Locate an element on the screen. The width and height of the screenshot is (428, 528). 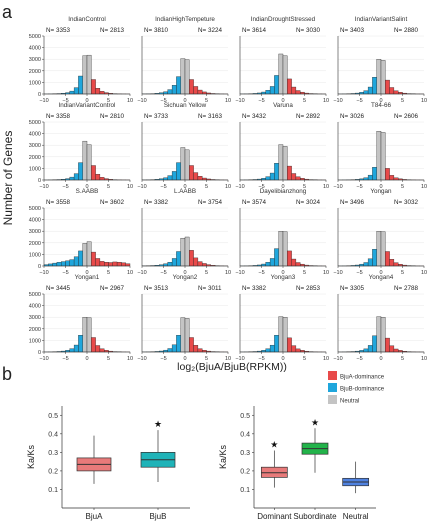
category-label: Dominant is located at coordinates (274, 516).